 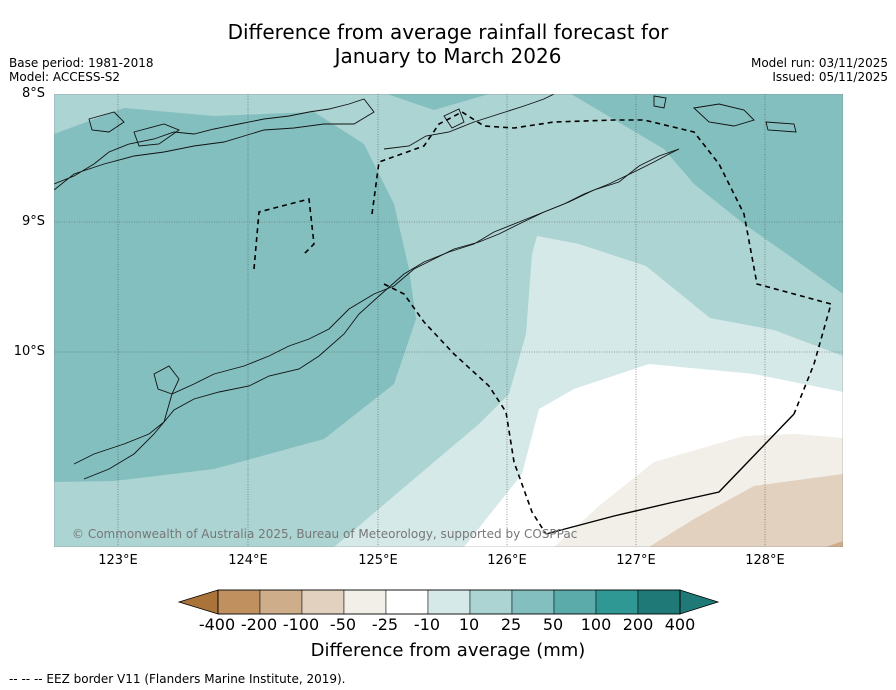 I want to click on colorbar-frame, so click(x=449, y=602).